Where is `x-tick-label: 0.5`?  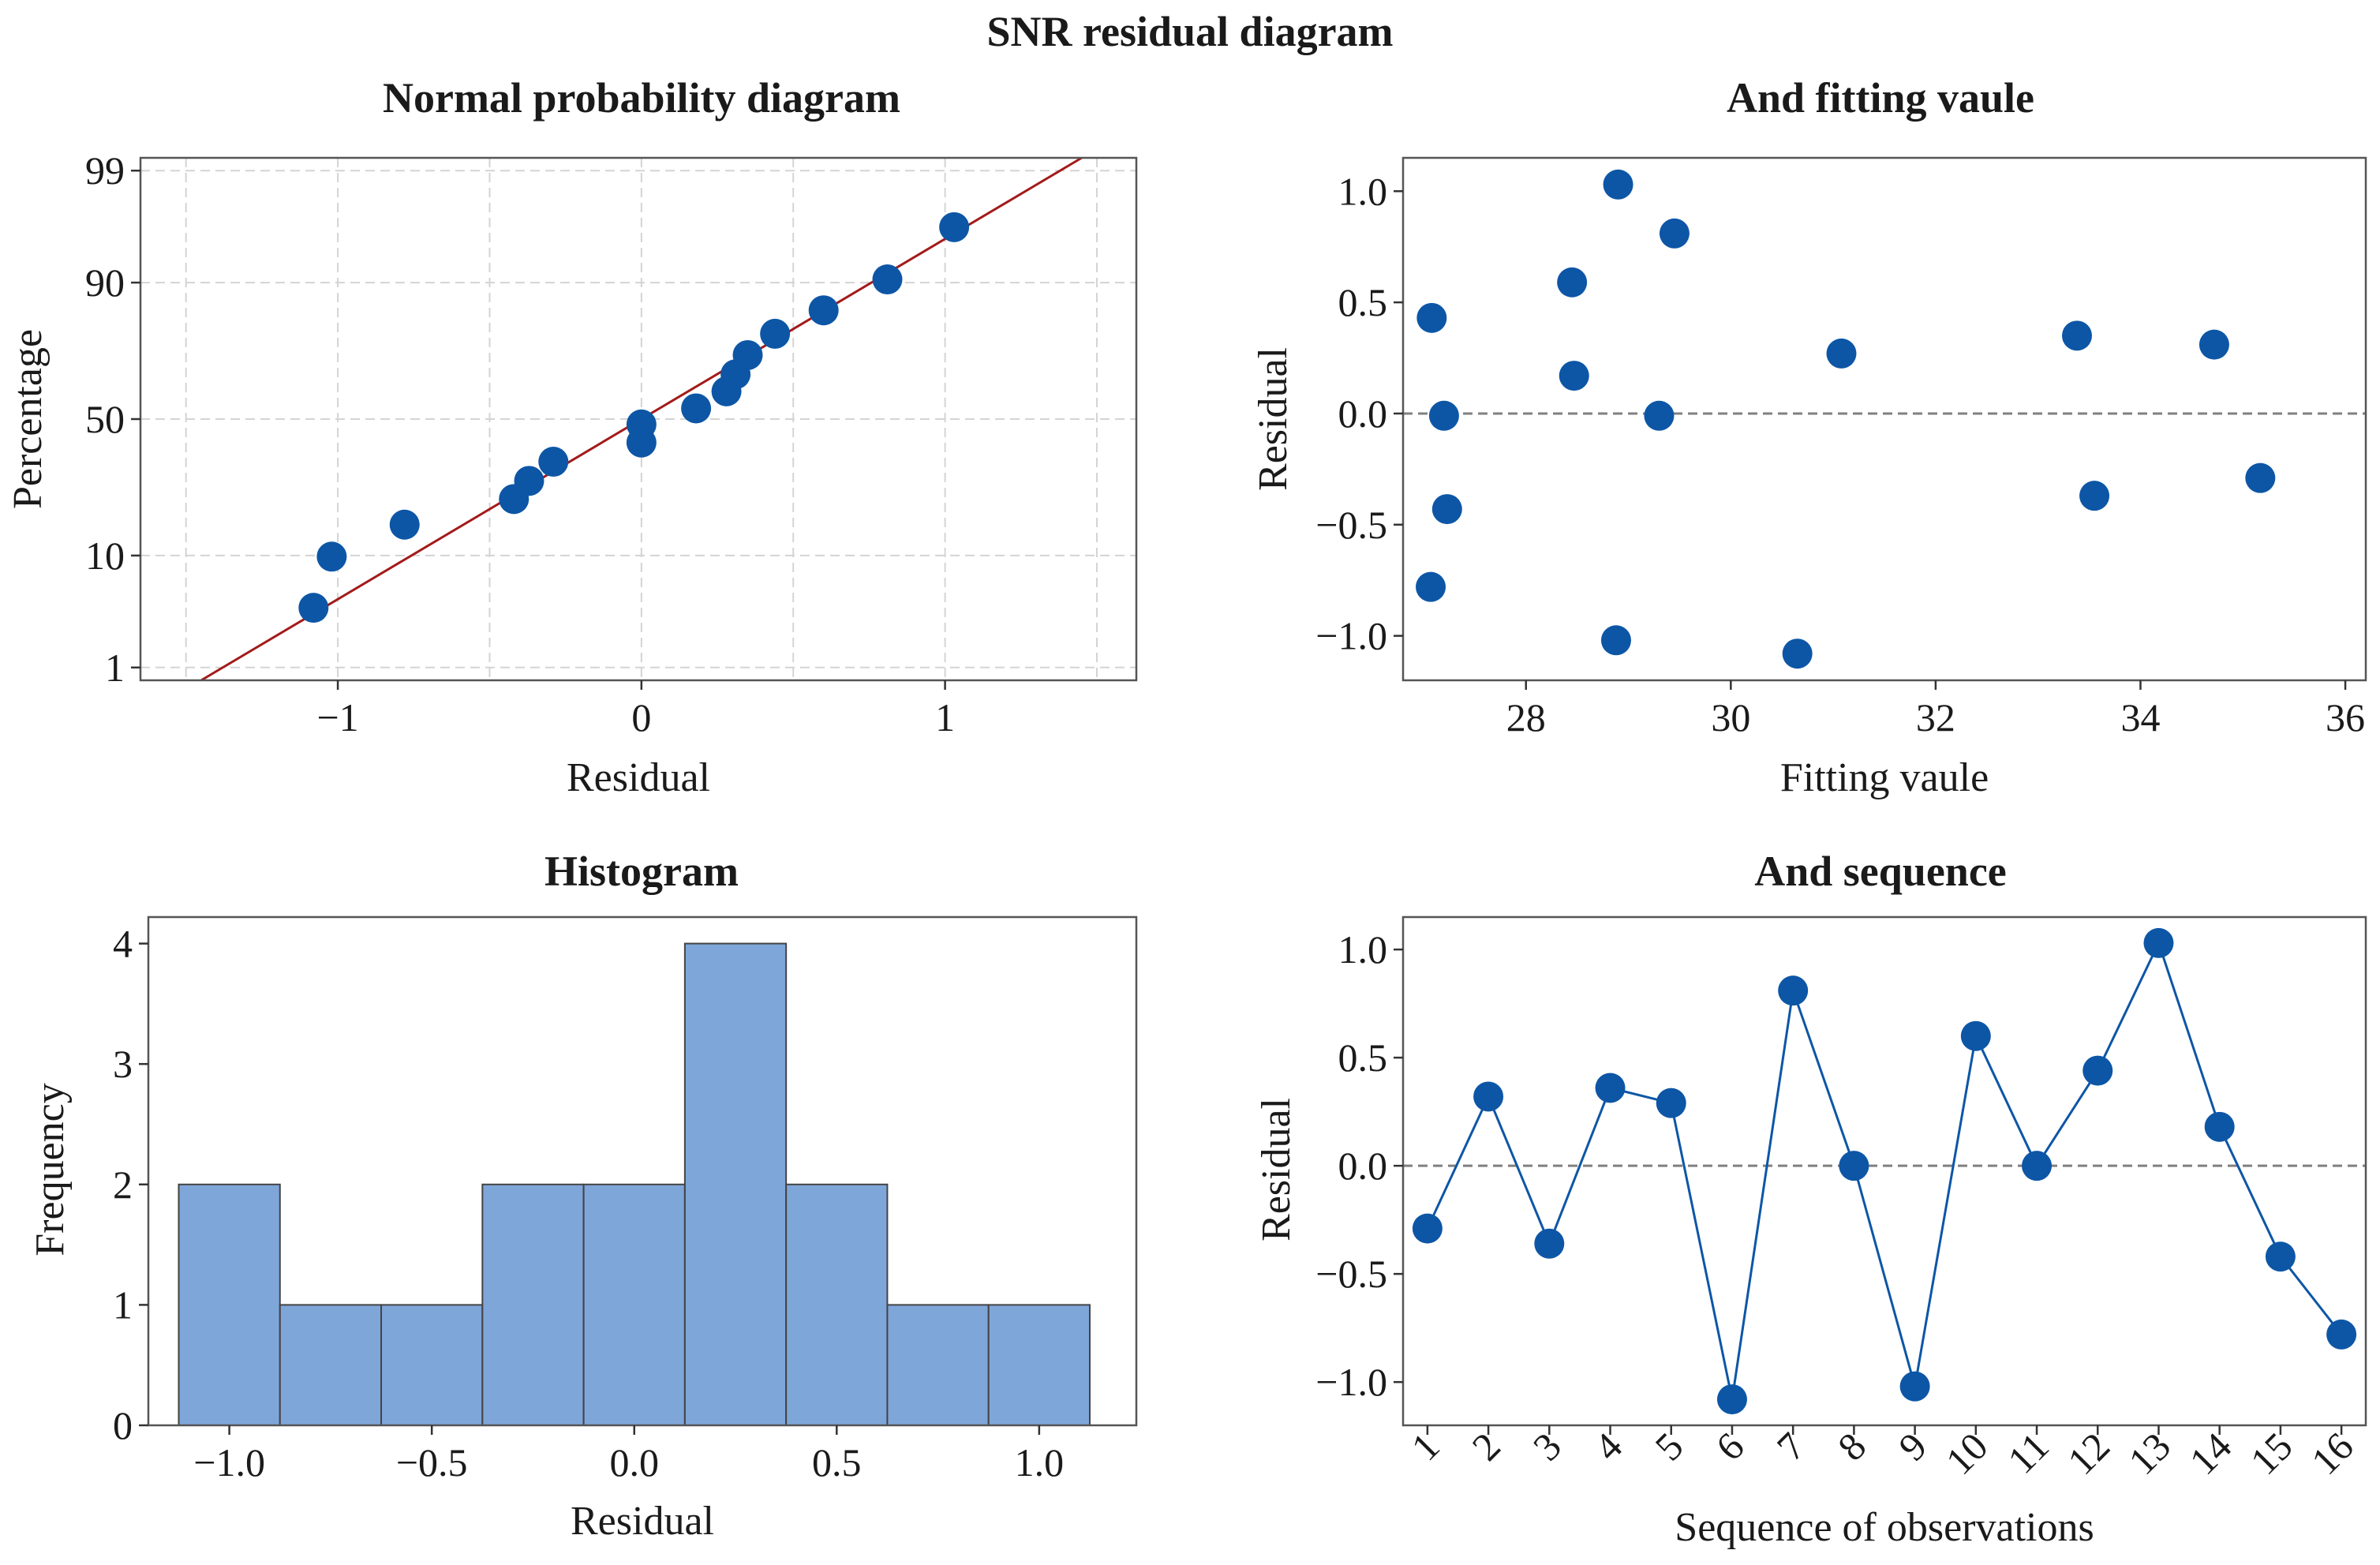
x-tick-label: 0.5 is located at coordinates (837, 1463).